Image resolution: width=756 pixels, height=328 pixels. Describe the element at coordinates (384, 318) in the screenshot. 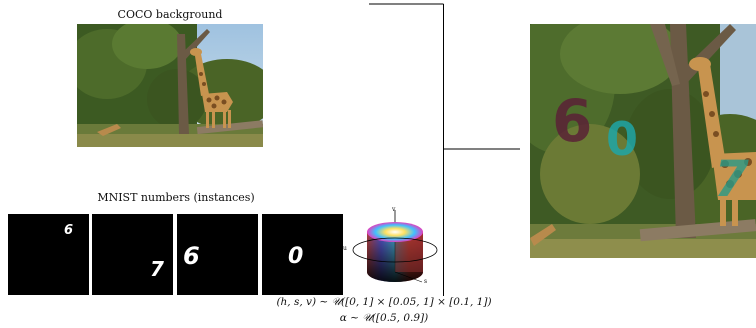

I see `alpha-formula: α ∼ 𝒰([0.5, 0.9])` at that location.